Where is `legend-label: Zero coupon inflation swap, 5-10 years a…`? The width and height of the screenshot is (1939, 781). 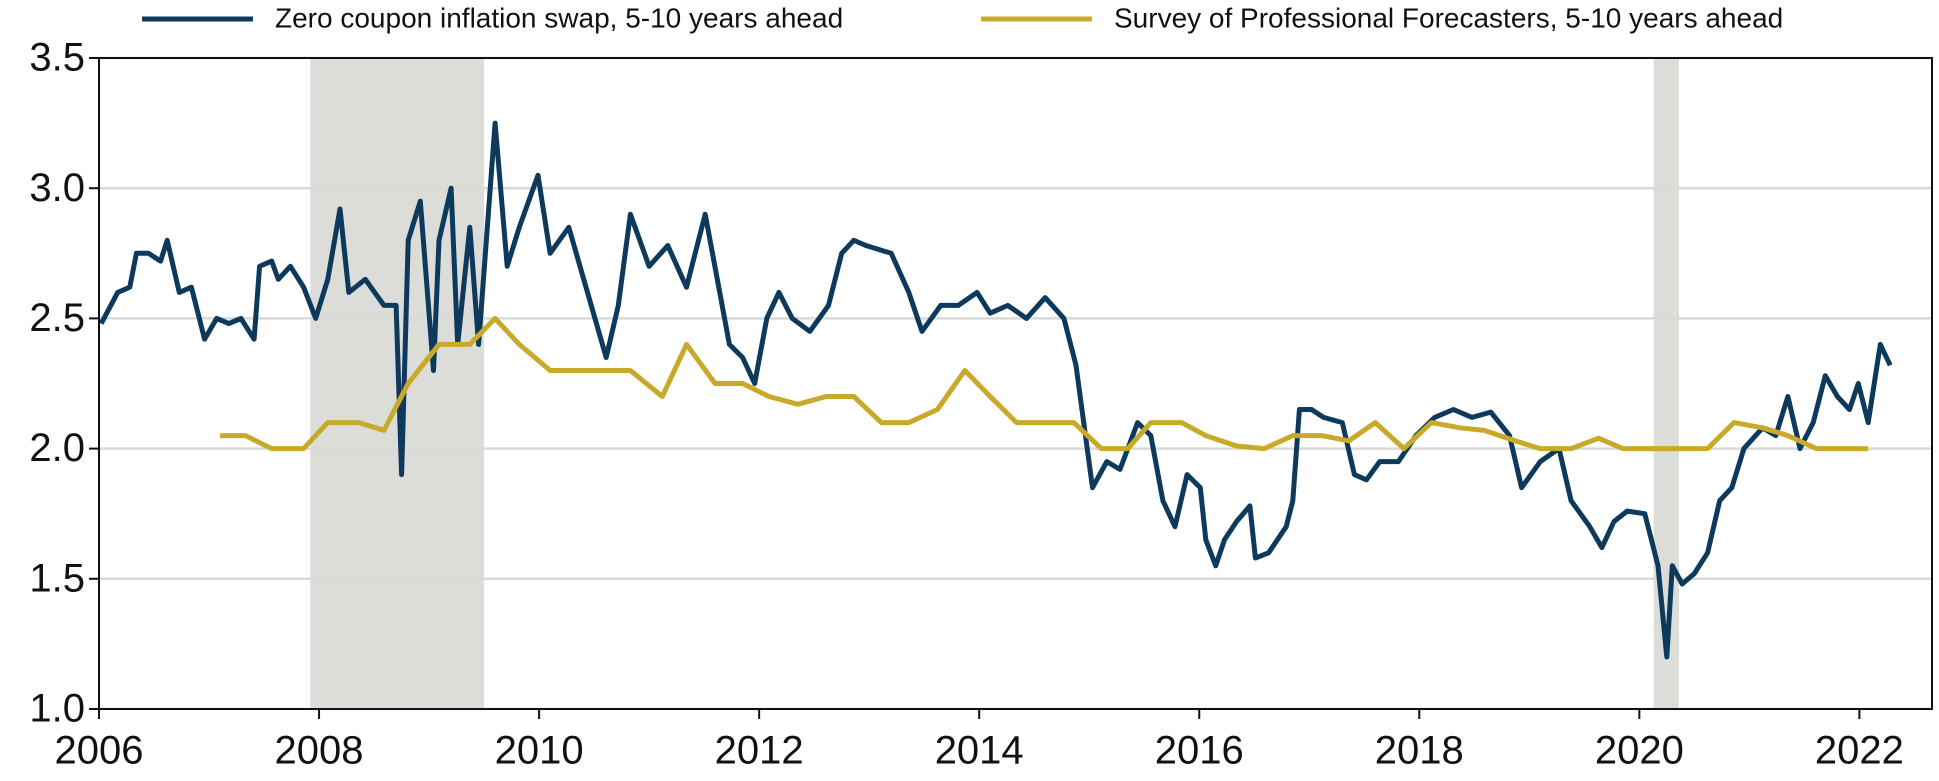 legend-label: Zero coupon inflation swap, 5-10 years a… is located at coordinates (559, 17).